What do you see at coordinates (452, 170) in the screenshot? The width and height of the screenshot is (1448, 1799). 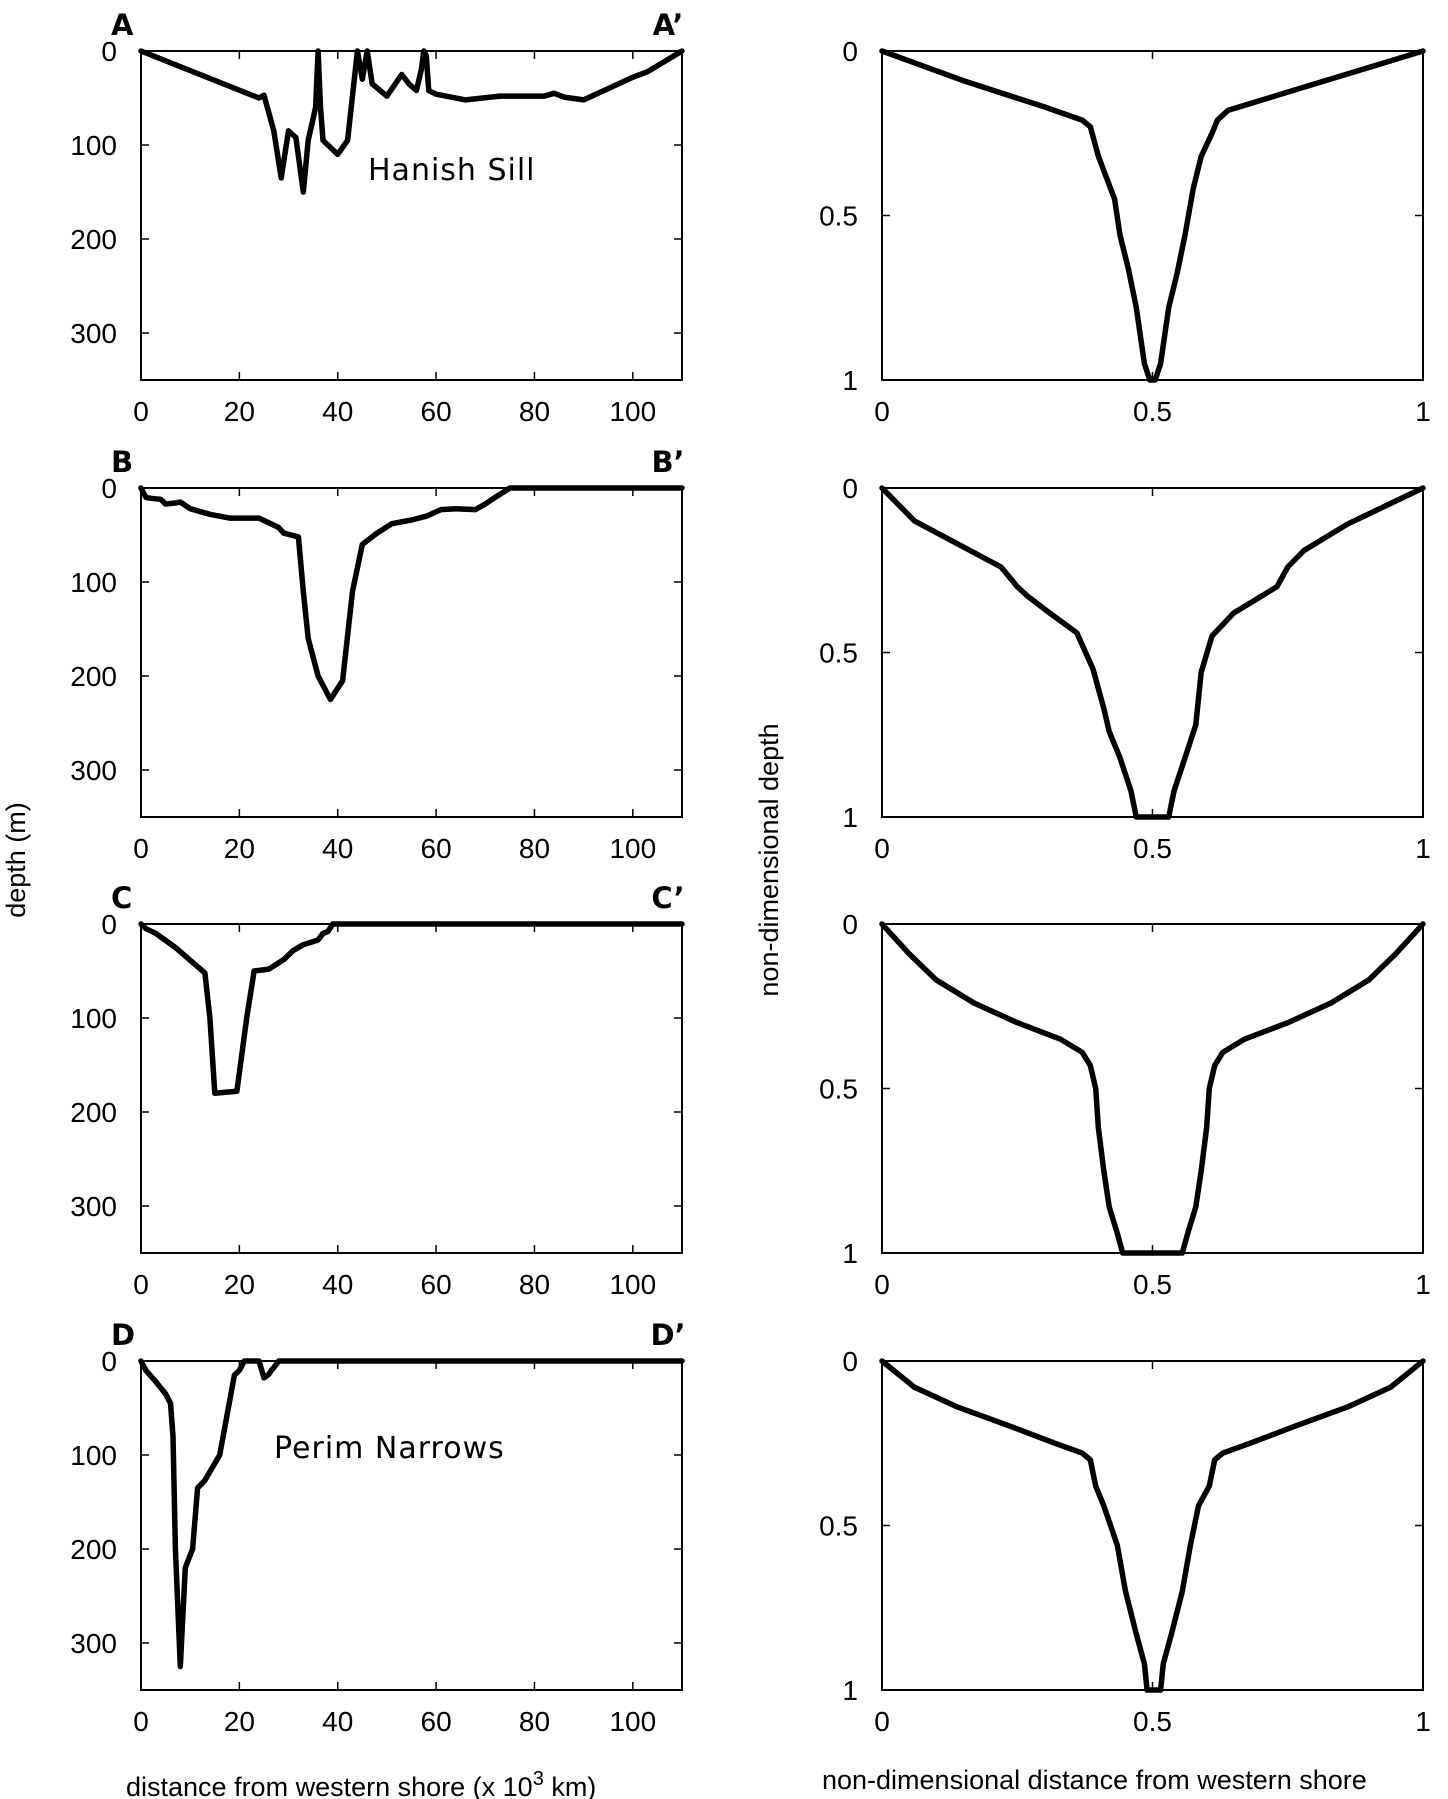 I see `location-annotation: Hanish Sill` at bounding box center [452, 170].